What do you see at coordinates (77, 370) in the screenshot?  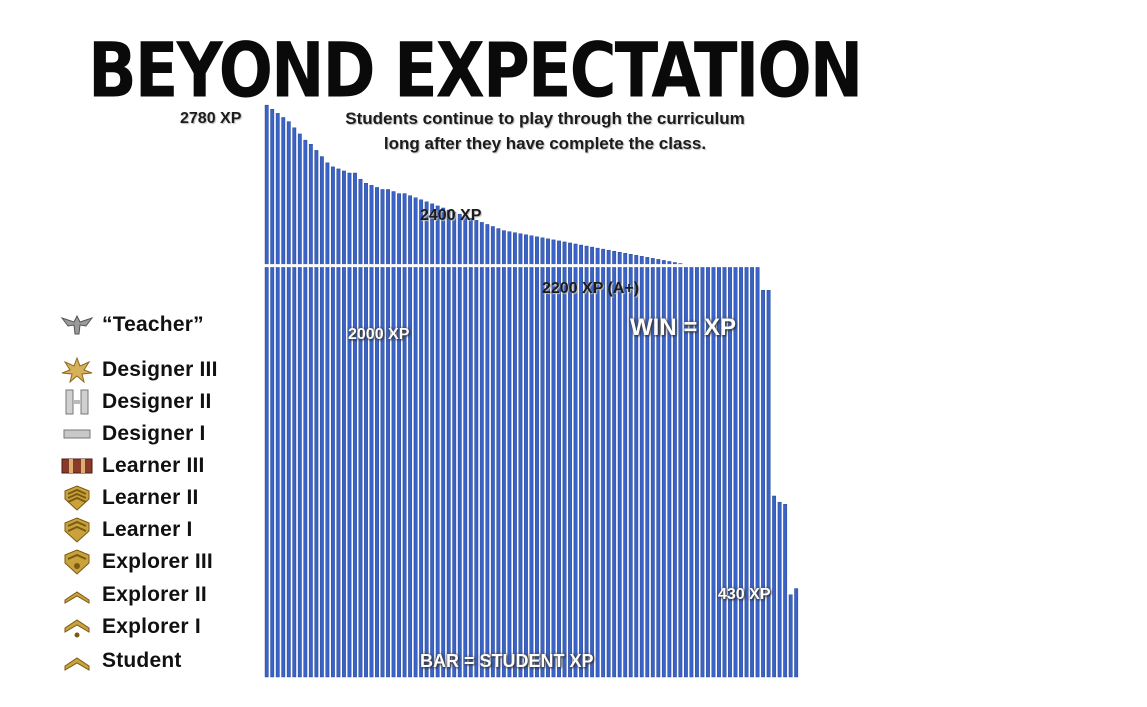 I see `oak-leaf-icon` at bounding box center [77, 370].